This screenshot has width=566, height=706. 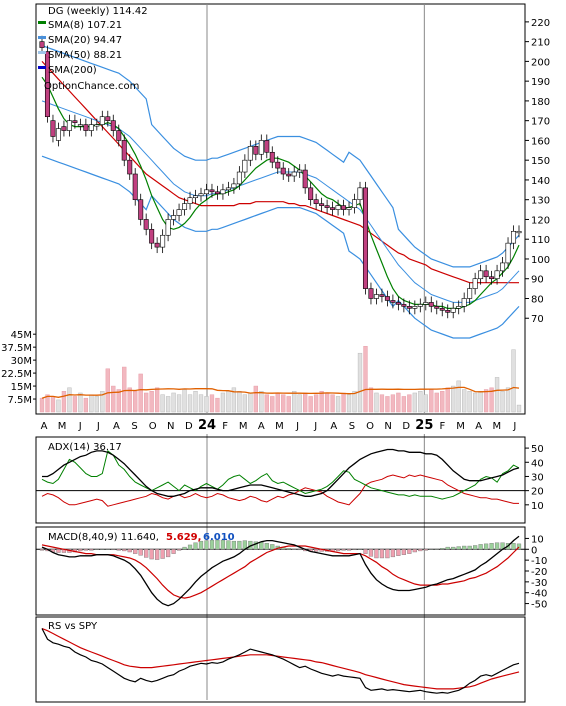 What do you see at coordinates (387, 426) in the screenshot?
I see `x-tick-label: N` at bounding box center [387, 426].